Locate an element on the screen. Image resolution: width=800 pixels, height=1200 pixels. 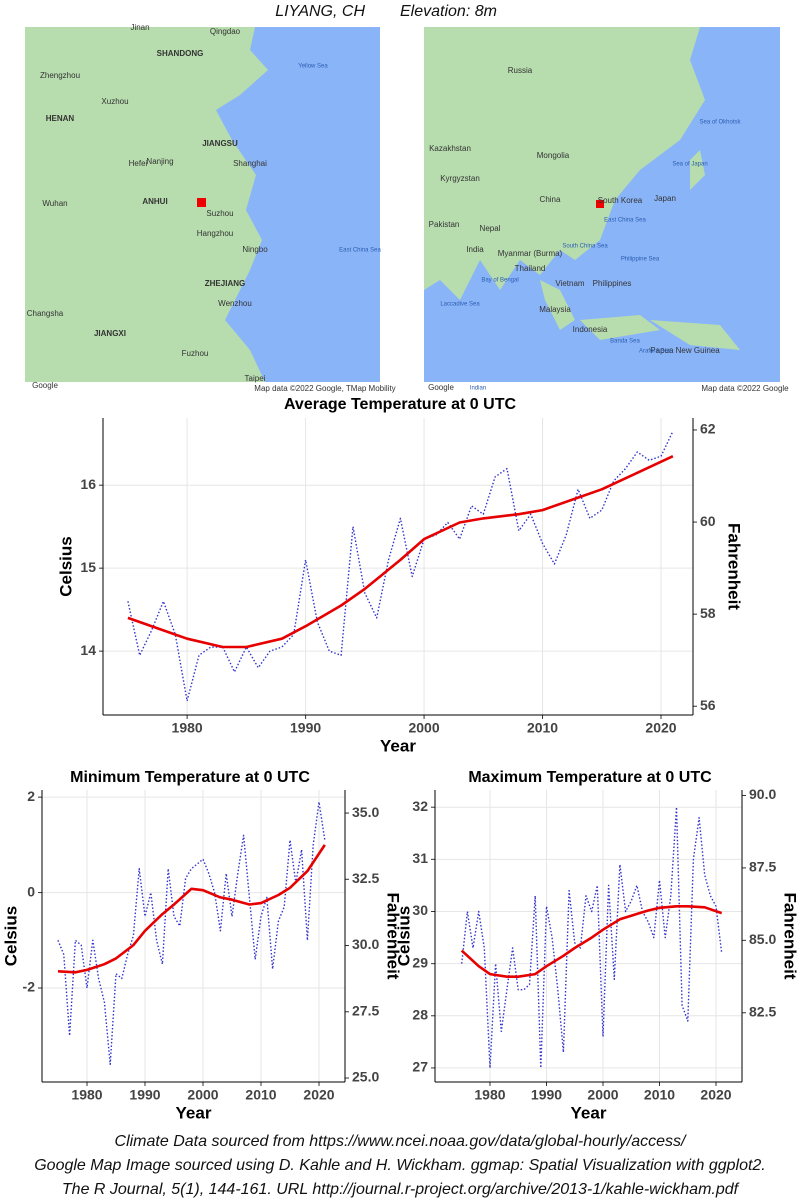
y-tick-label: 28 is located at coordinates (420, 1014).